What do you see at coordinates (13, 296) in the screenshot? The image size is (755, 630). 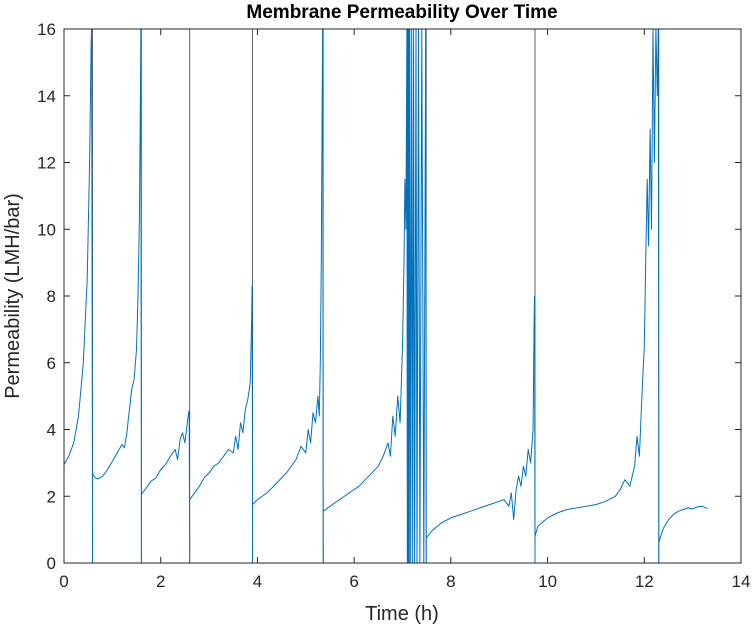 I see `y-axis-label: Permeability (LMH/bar)` at bounding box center [13, 296].